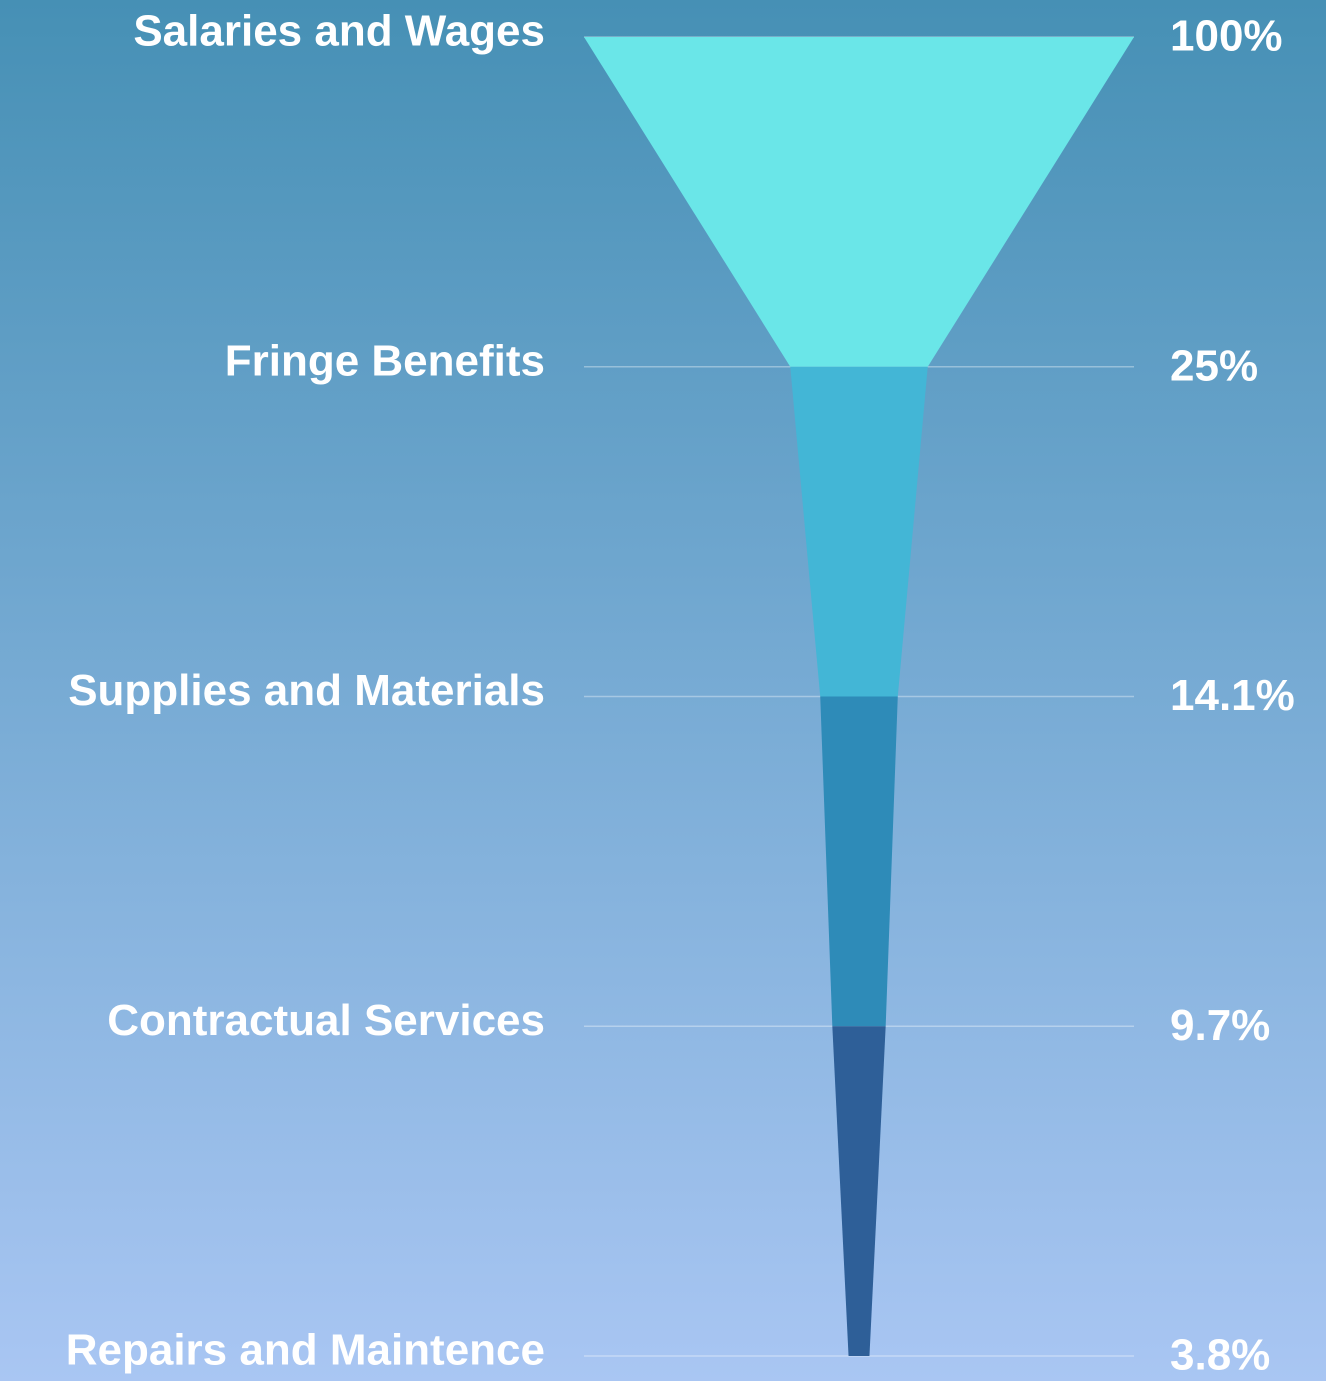 Image resolution: width=1326 pixels, height=1381 pixels. Describe the element at coordinates (326, 1020) in the screenshot. I see `category-label: Contractual Services` at that location.